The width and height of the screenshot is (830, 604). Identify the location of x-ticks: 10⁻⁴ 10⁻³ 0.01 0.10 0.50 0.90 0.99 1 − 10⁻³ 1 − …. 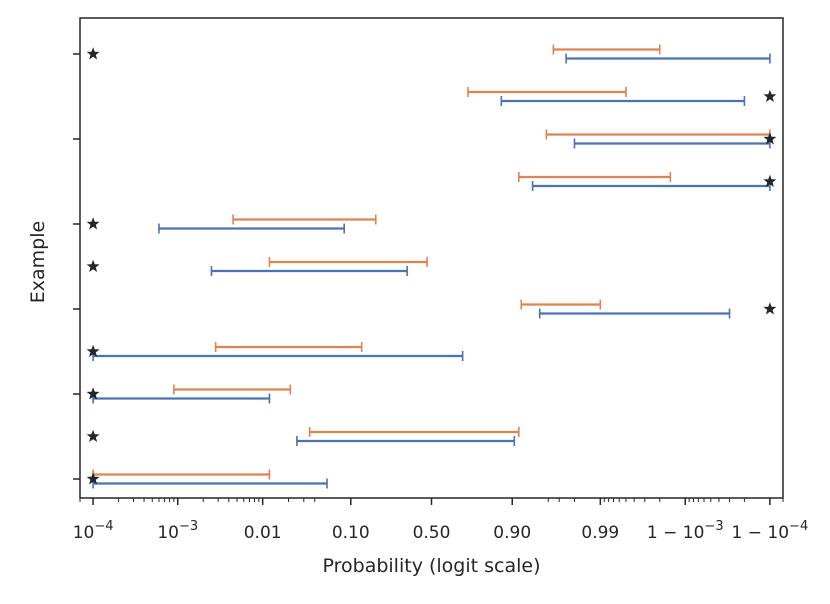
(441, 520).